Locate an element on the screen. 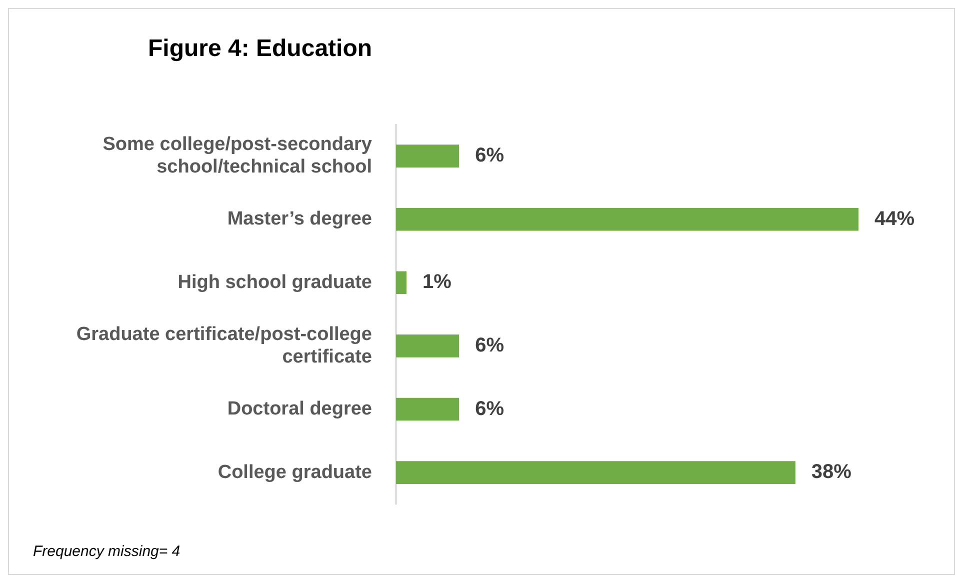  data-label: 44% is located at coordinates (894, 219).